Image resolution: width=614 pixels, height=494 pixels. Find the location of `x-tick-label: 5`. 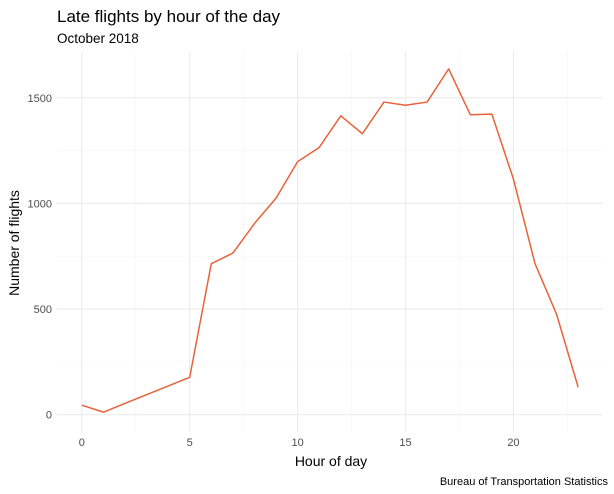

x-tick-label: 5 is located at coordinates (190, 443).